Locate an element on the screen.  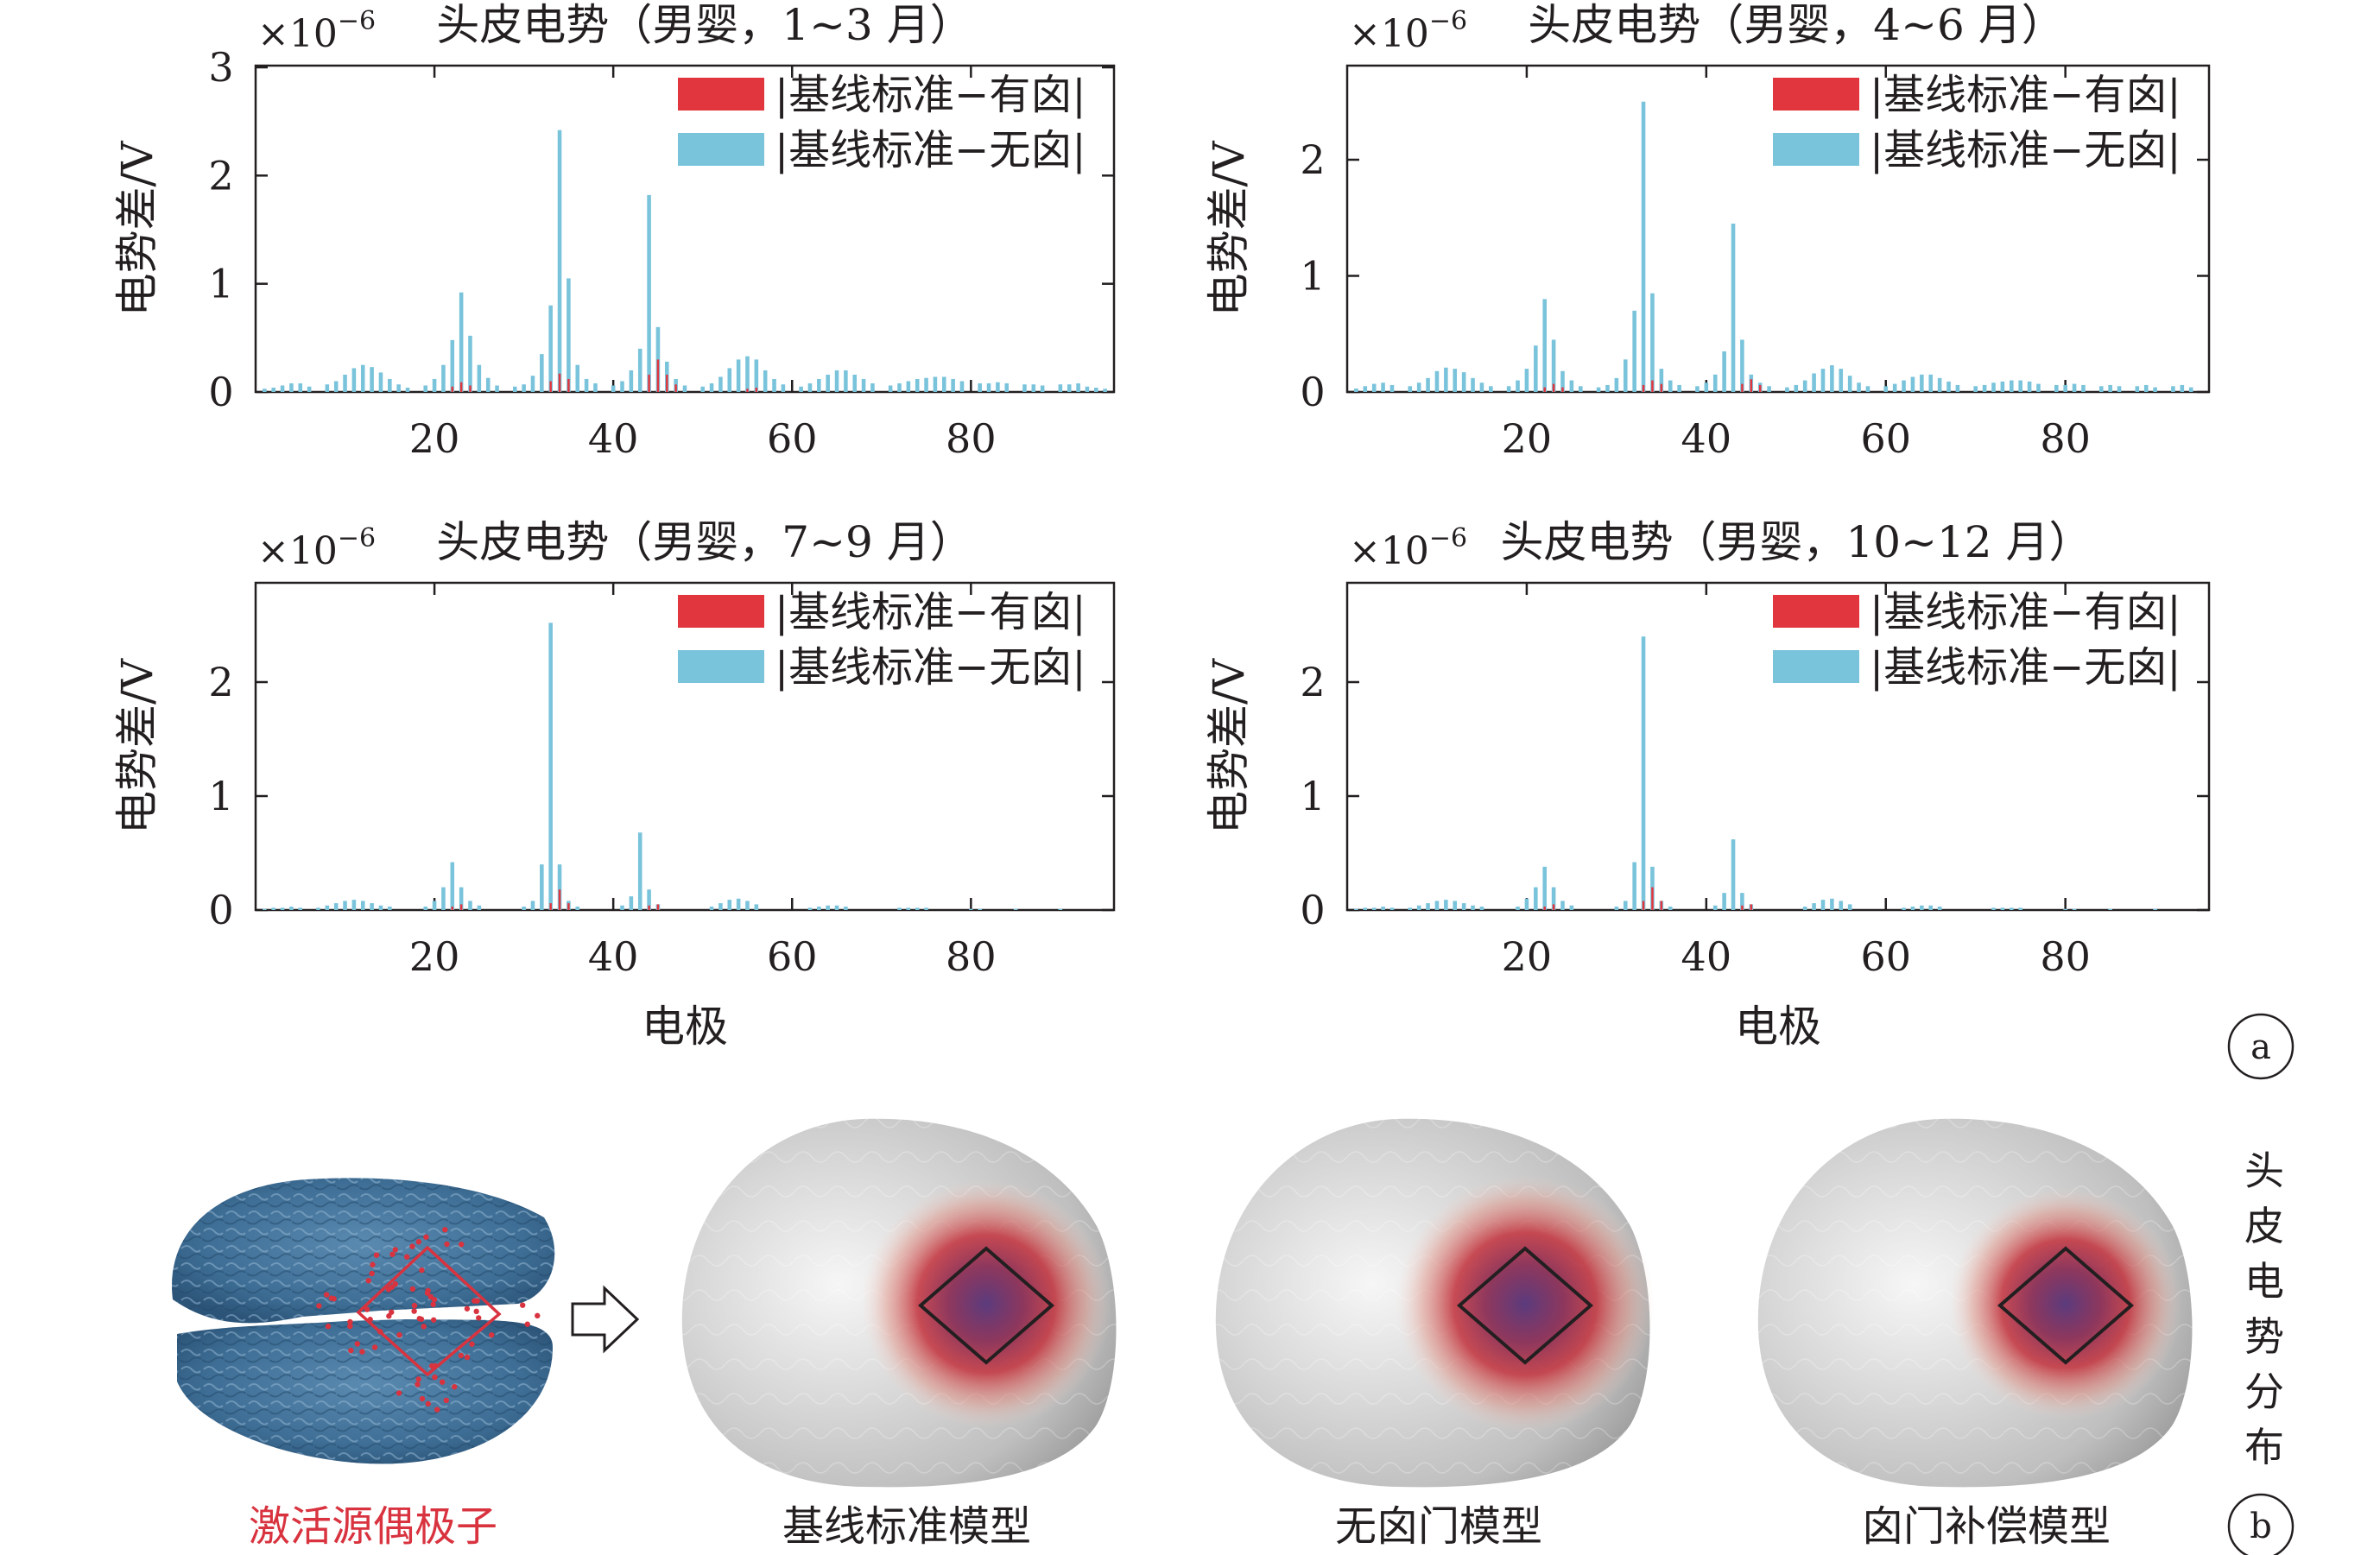
dipole-region-outline is located at coordinates (1525, 1305).